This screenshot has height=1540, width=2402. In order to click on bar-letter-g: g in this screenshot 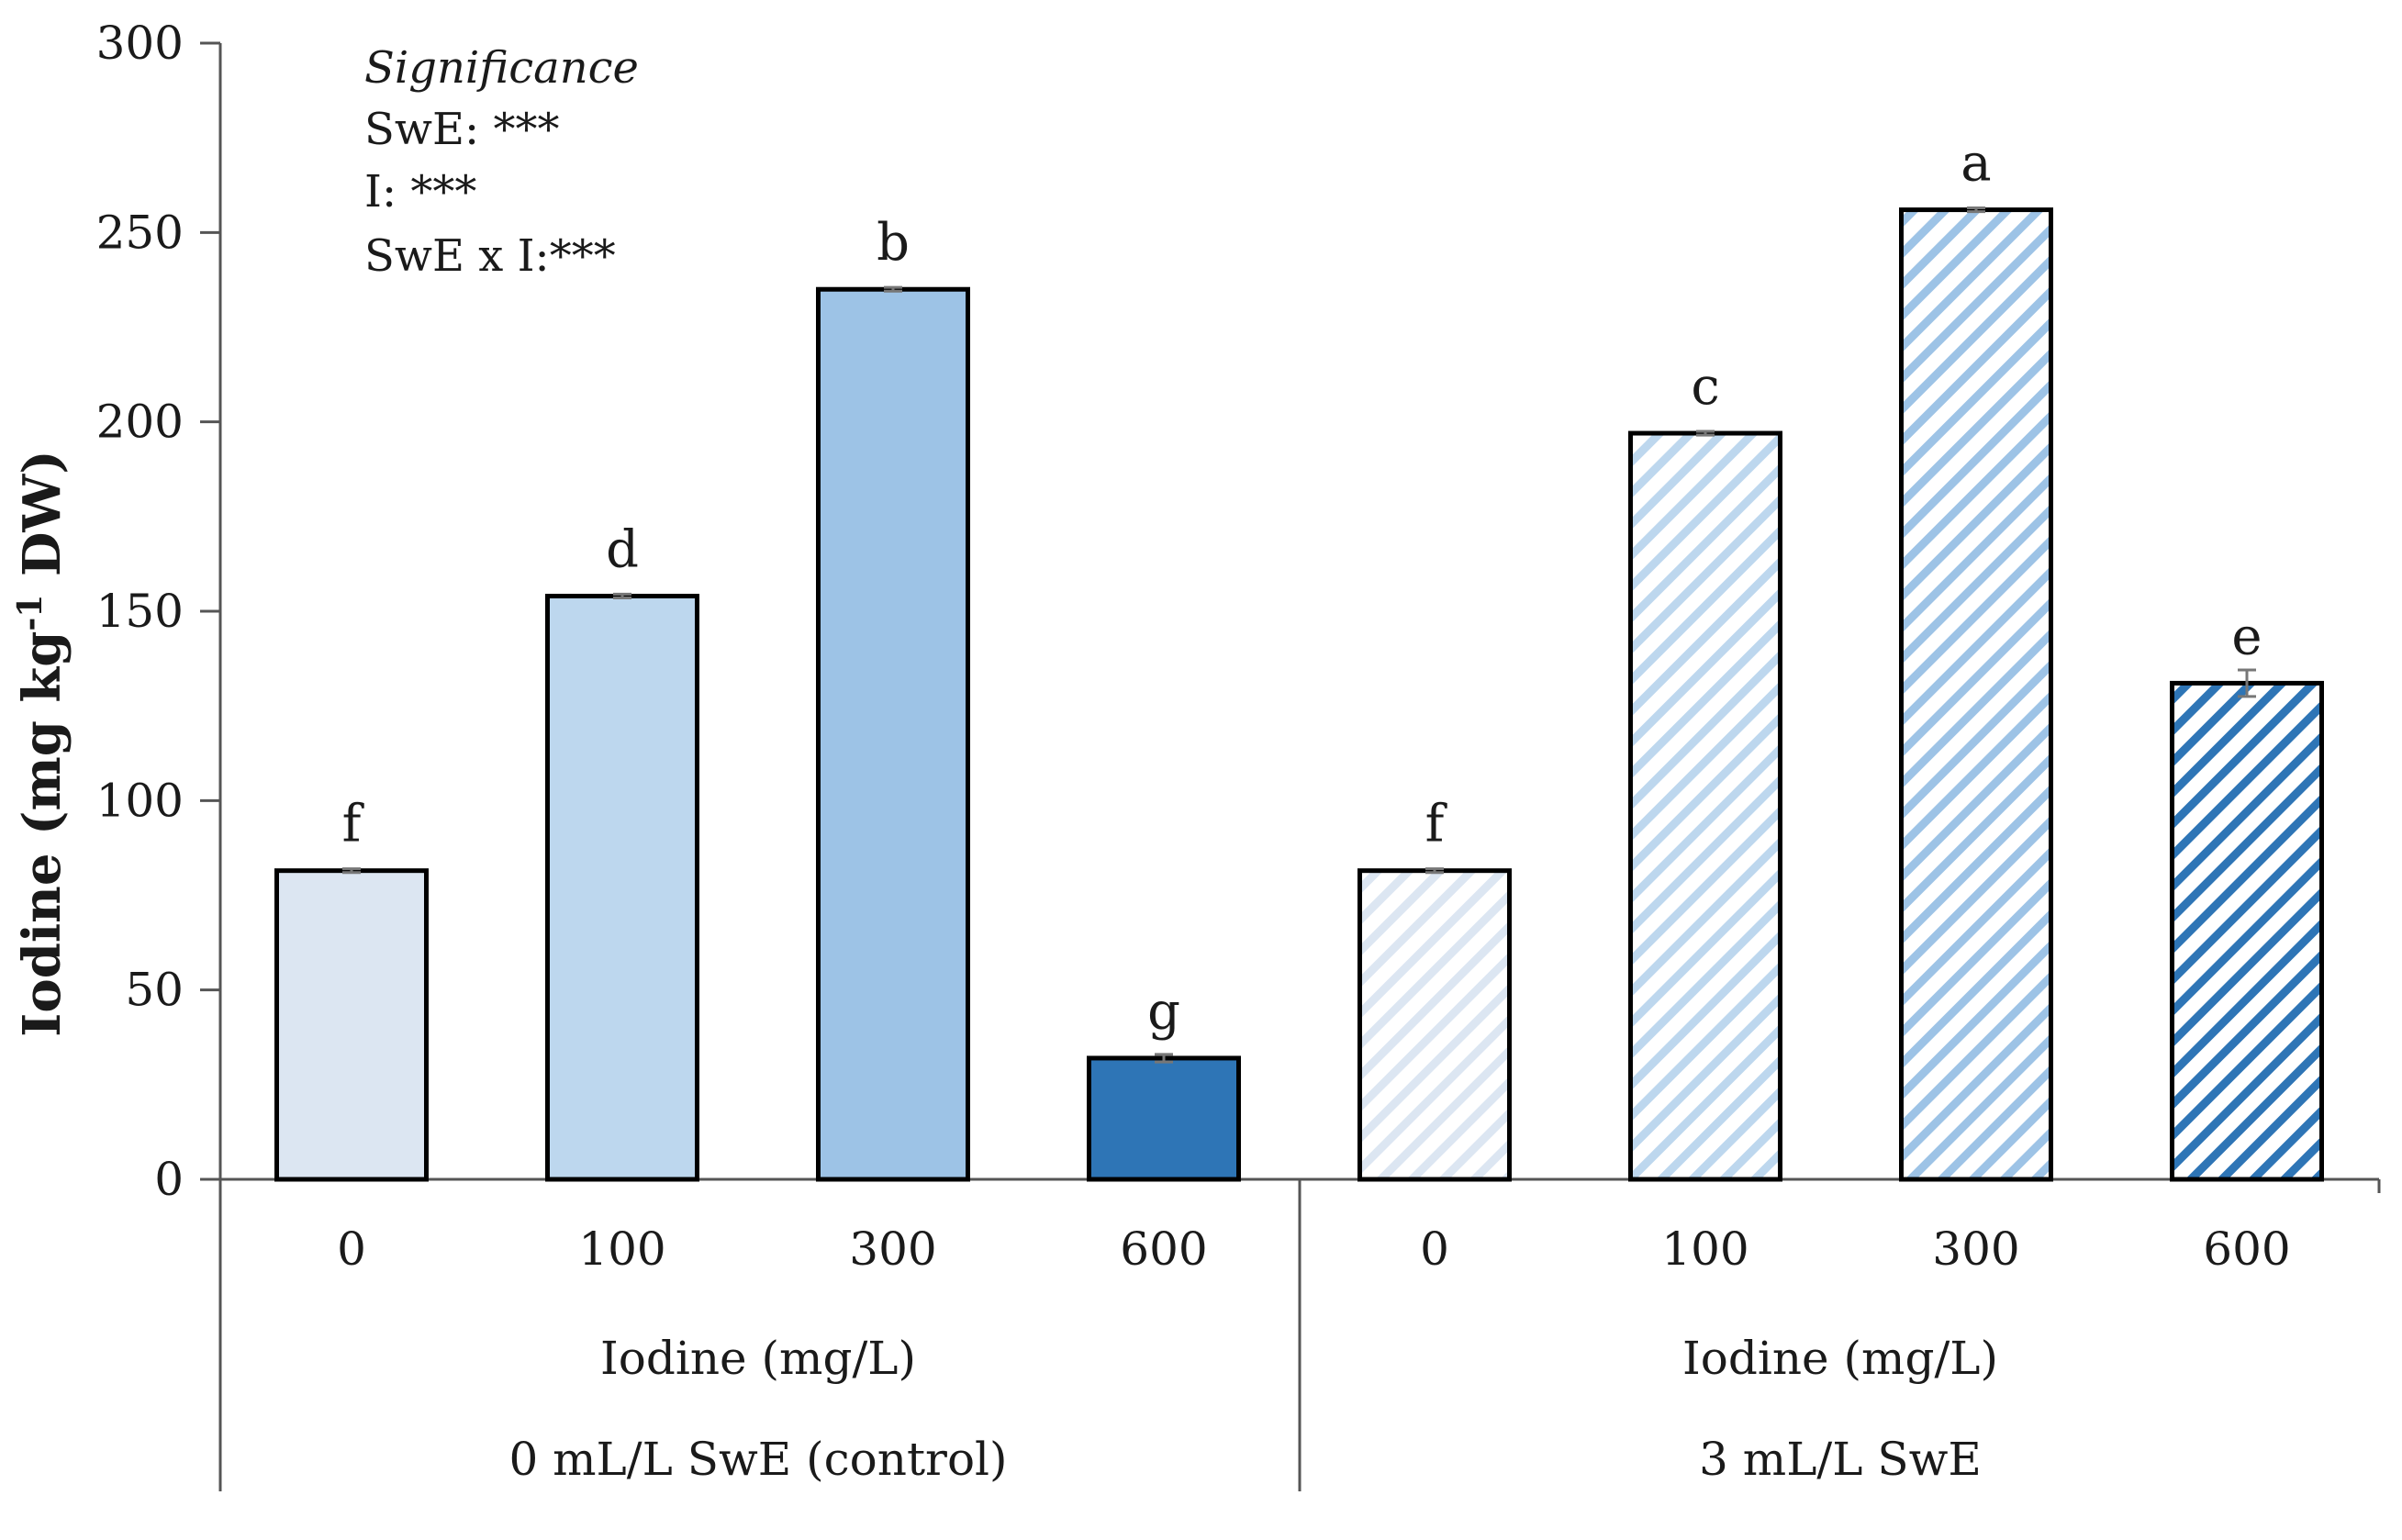, I will do `click(1163, 1012)`.